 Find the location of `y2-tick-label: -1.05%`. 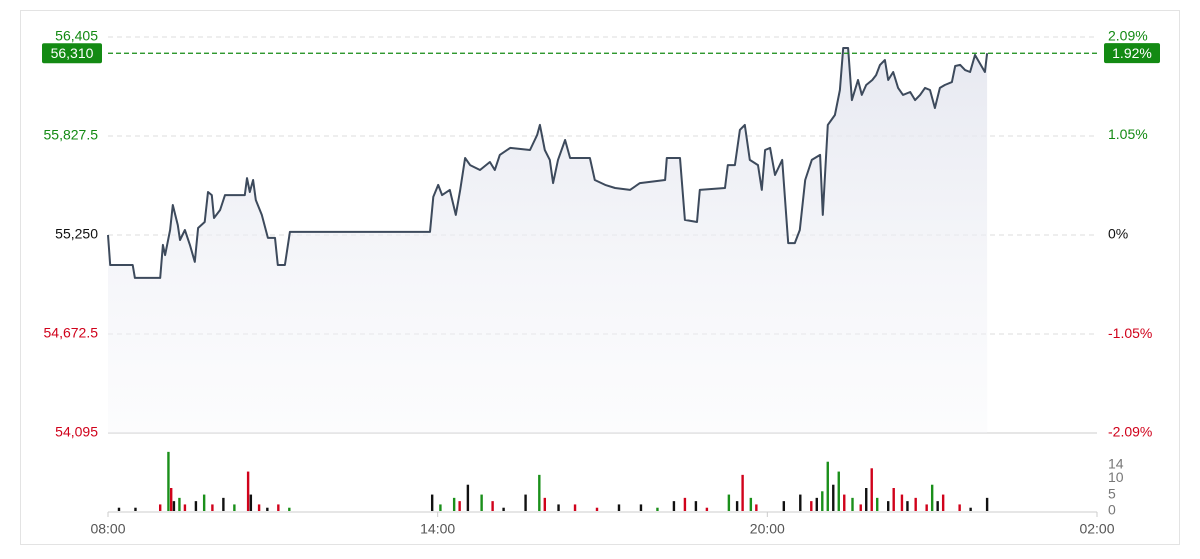

y2-tick-label: -1.05% is located at coordinates (1130, 333).